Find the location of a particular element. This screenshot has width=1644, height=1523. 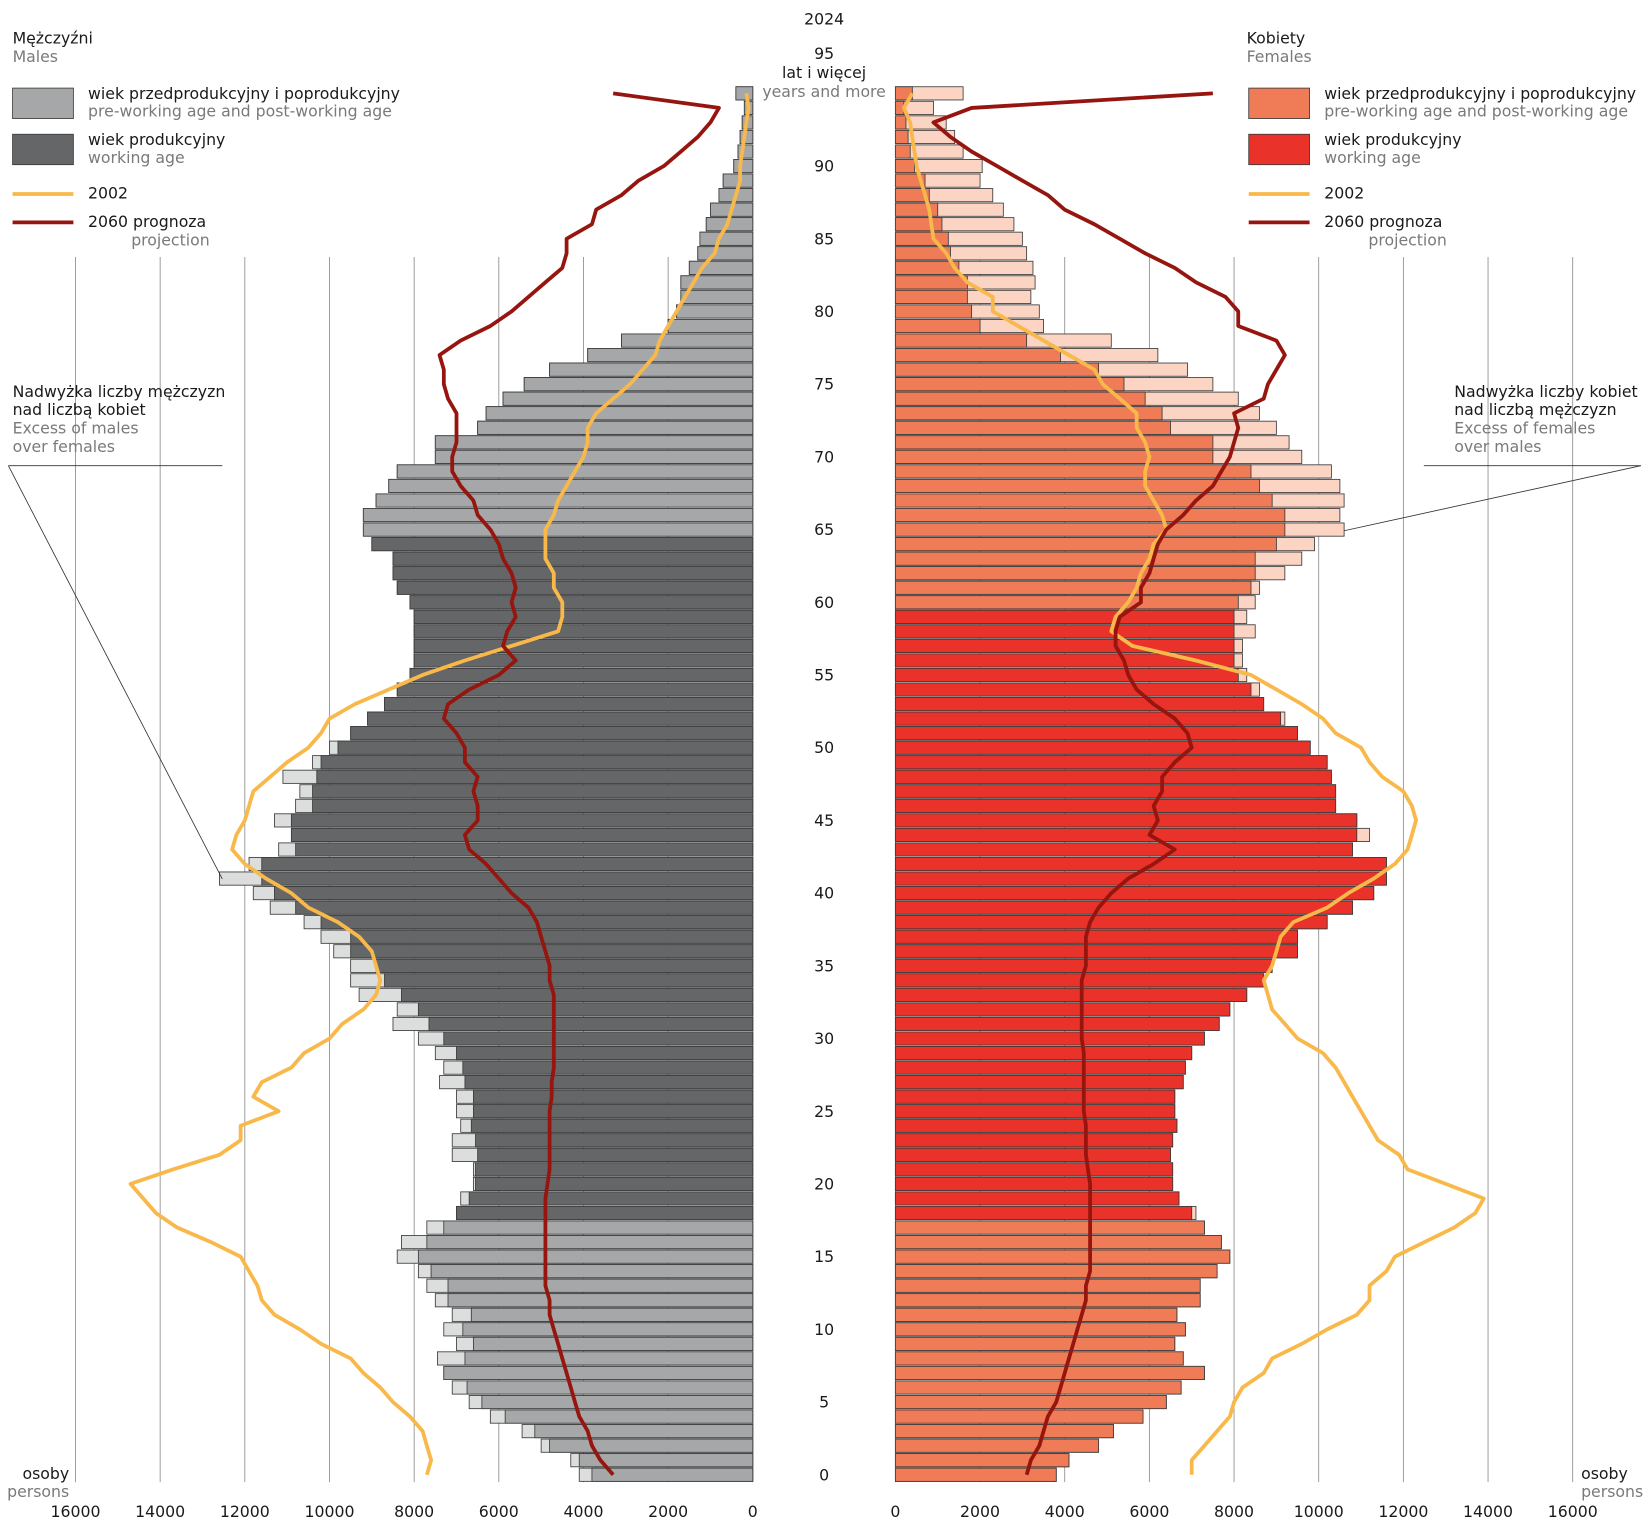

y-tick-label: 15 is located at coordinates (824, 1256).